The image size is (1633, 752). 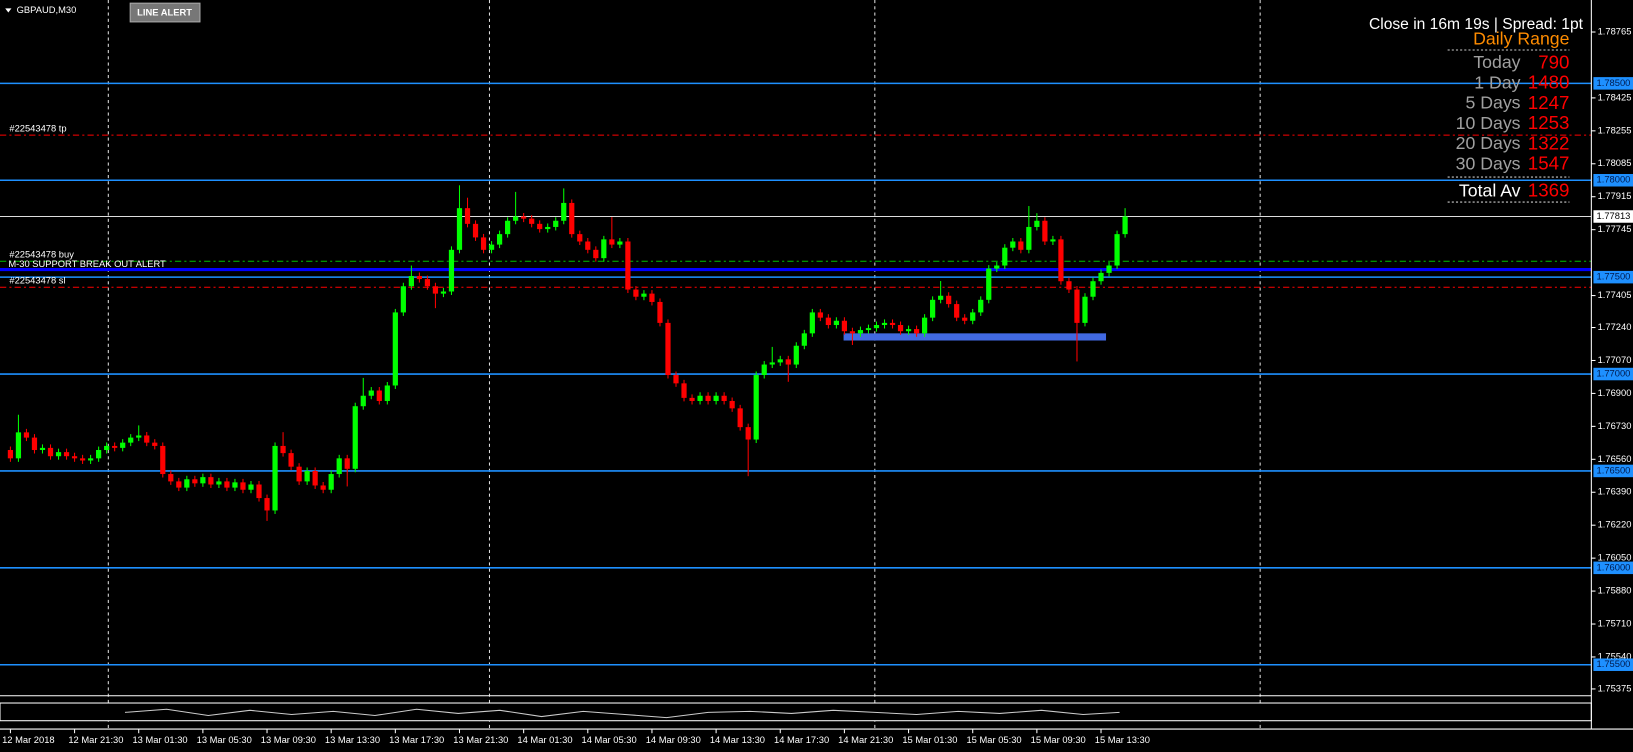 What do you see at coordinates (1549, 82) in the screenshot?
I see `range-value: 1480` at bounding box center [1549, 82].